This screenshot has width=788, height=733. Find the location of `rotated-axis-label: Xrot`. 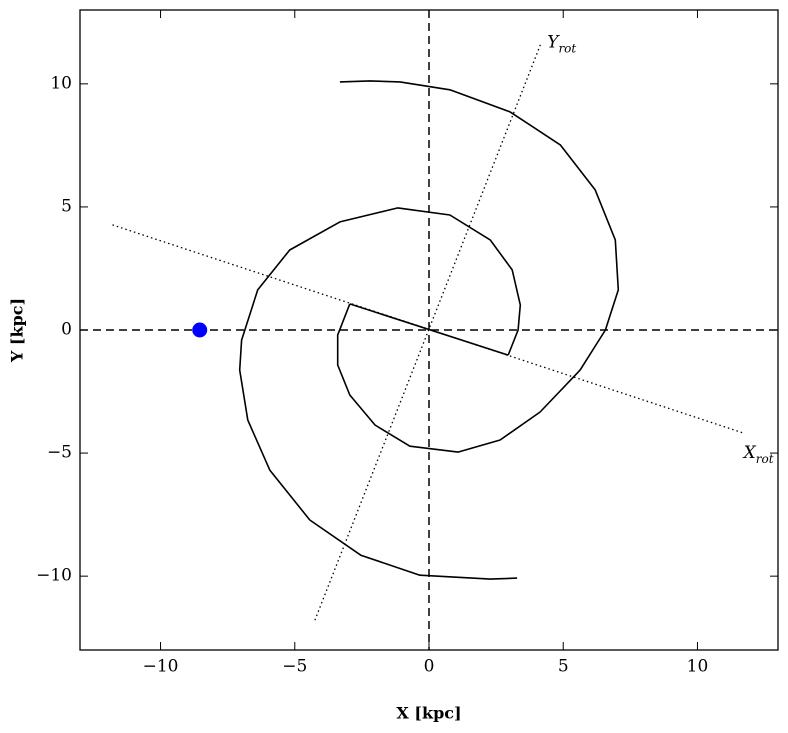

rotated-axis-label: Xrot is located at coordinates (758, 454).